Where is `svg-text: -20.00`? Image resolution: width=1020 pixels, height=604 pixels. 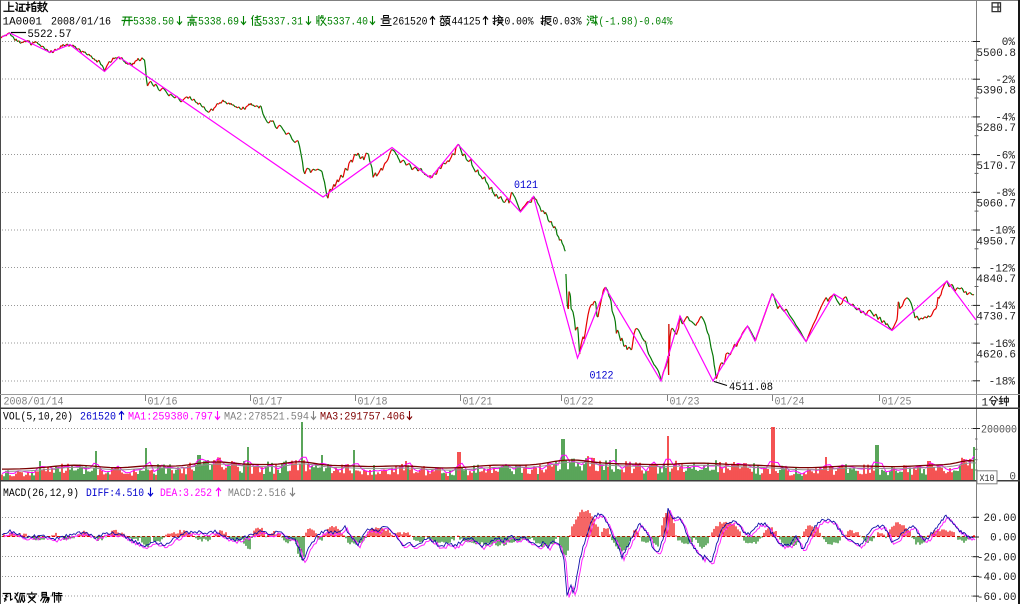 svg-text: -20.00 is located at coordinates (997, 558).